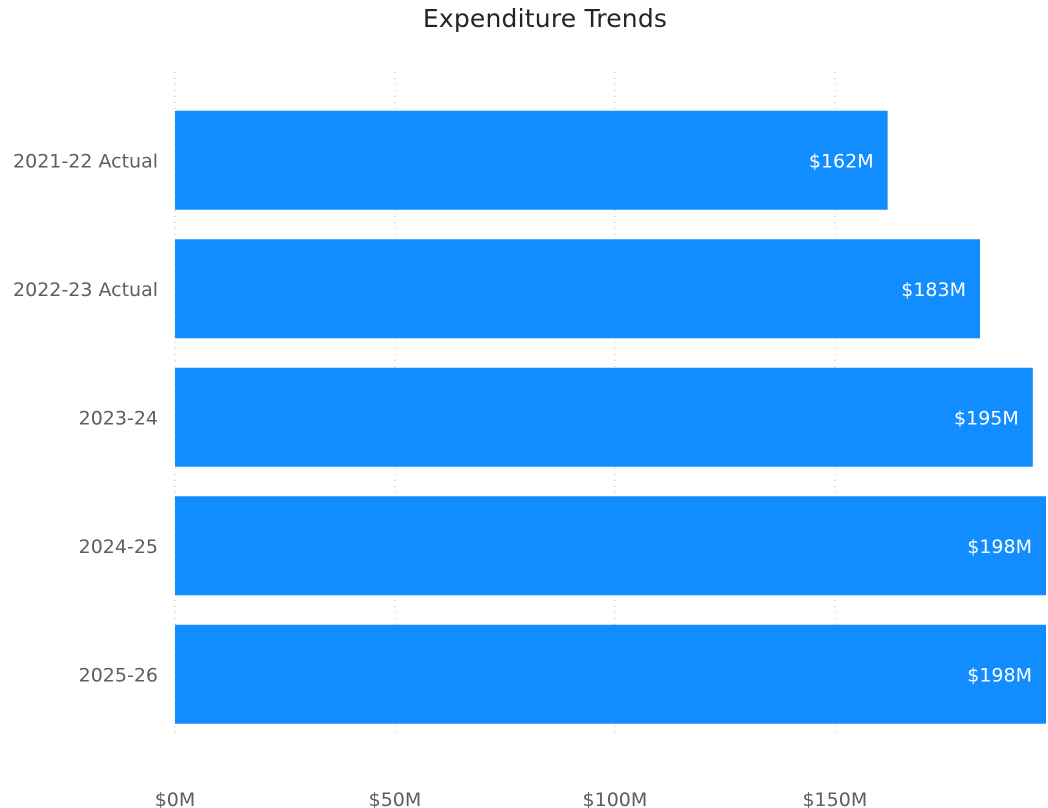  I want to click on category-label: 2024-25, so click(118, 547).